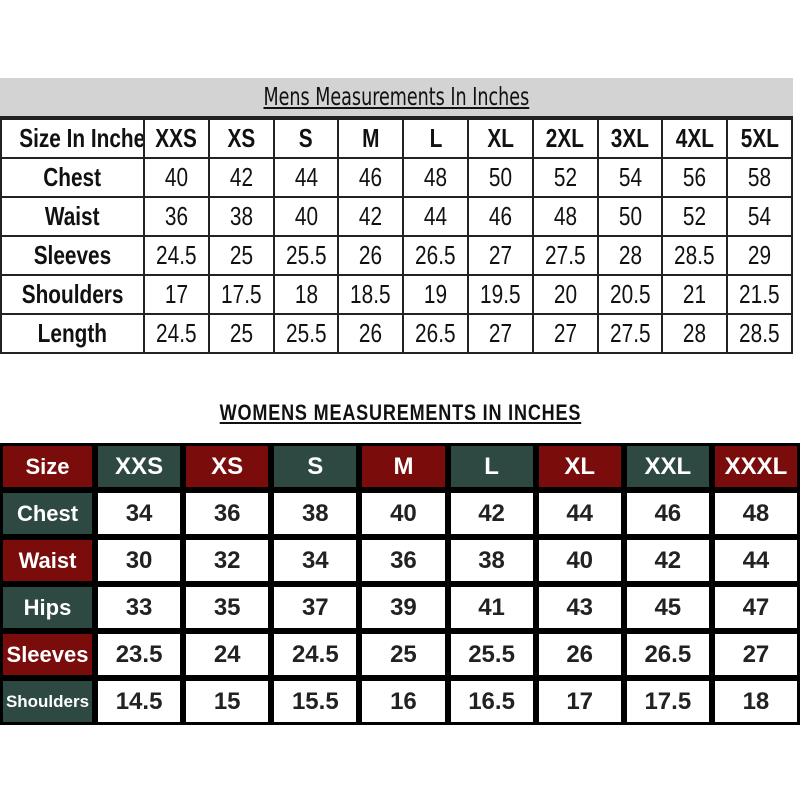  I want to click on table-row: Sleeves 24.5 25 25.5 26 26.5 27 27.5 28 28.5 29, so click(396, 255).